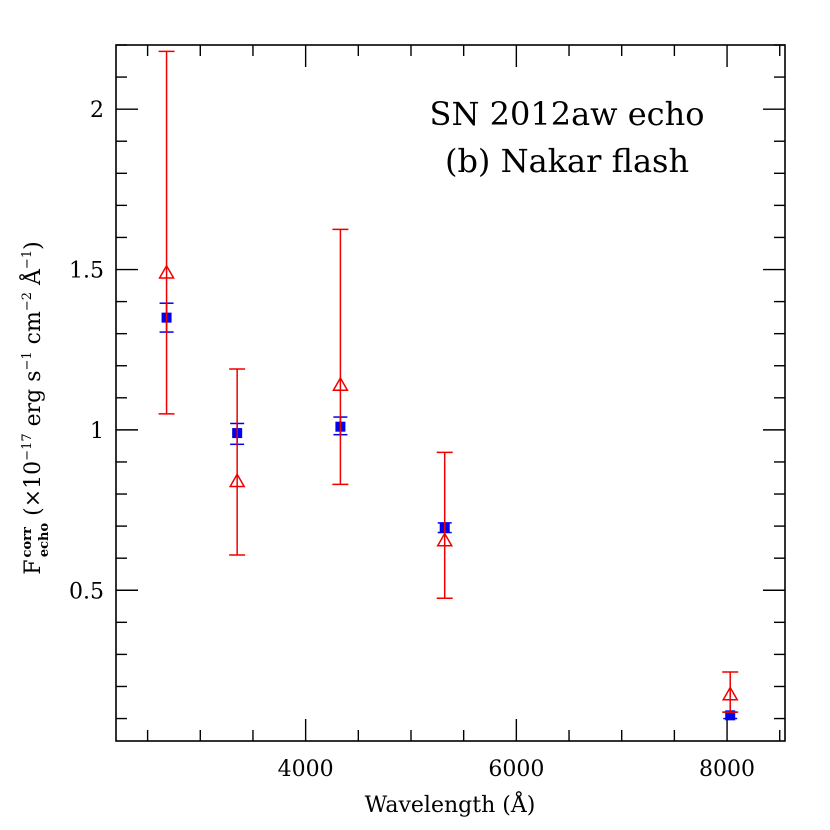  I want to click on y-axis-label: Fcorr echo (×10−17 erg s−1 cm−2 Å−1), so click(35, 407).